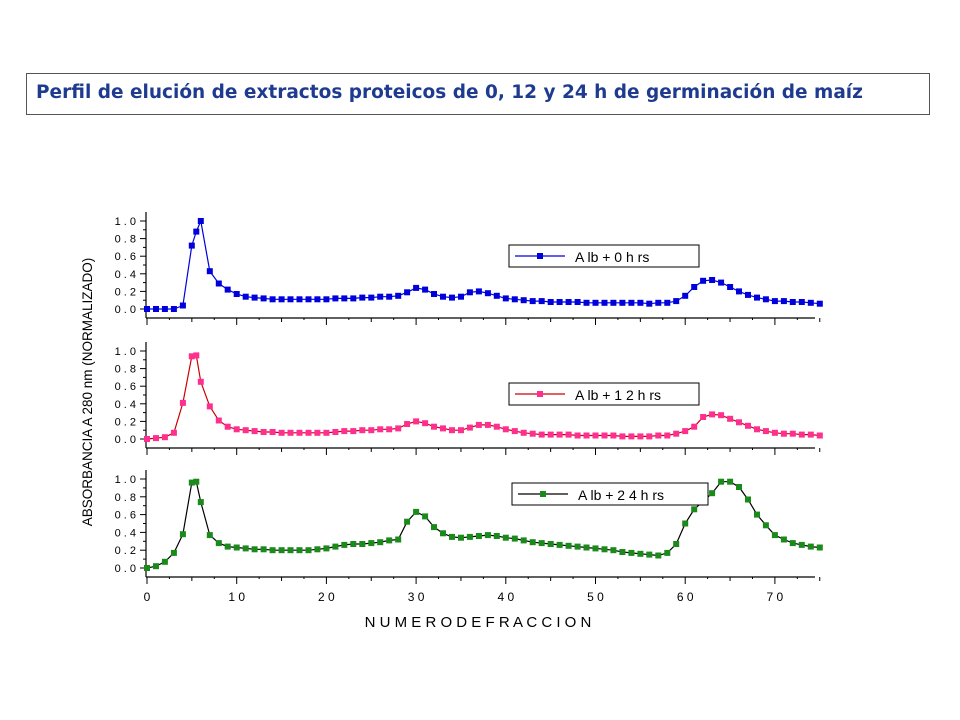 The height and width of the screenshot is (720, 960). What do you see at coordinates (621, 495) in the screenshot?
I see `legend-label: A lb + 2 4 h rs` at bounding box center [621, 495].